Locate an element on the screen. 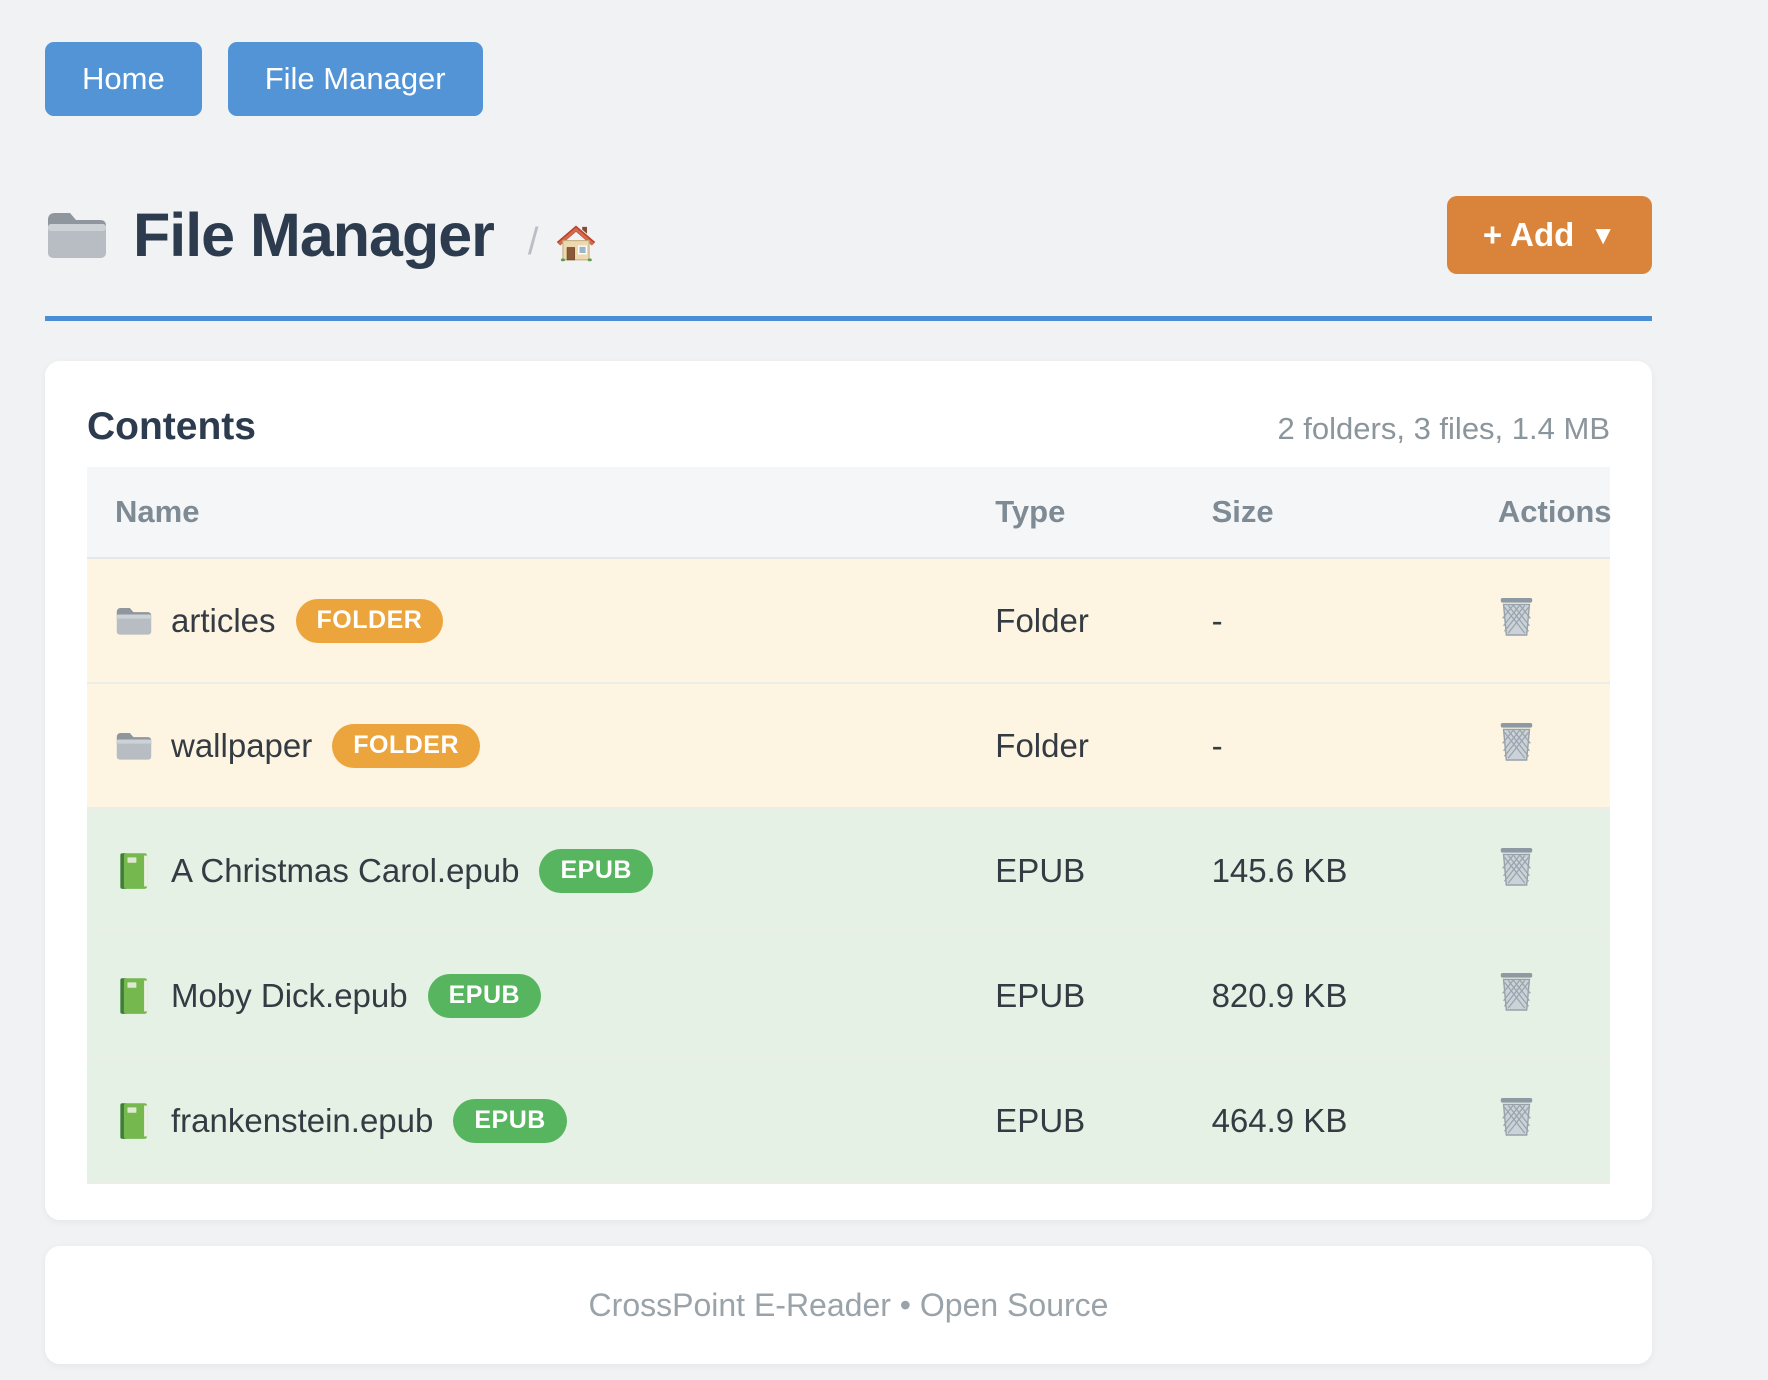 Image resolution: width=1768 pixels, height=1380 pixels. table-row: Moby Dick.epub EPUB EPUB 820.9 KB is located at coordinates (848, 996).